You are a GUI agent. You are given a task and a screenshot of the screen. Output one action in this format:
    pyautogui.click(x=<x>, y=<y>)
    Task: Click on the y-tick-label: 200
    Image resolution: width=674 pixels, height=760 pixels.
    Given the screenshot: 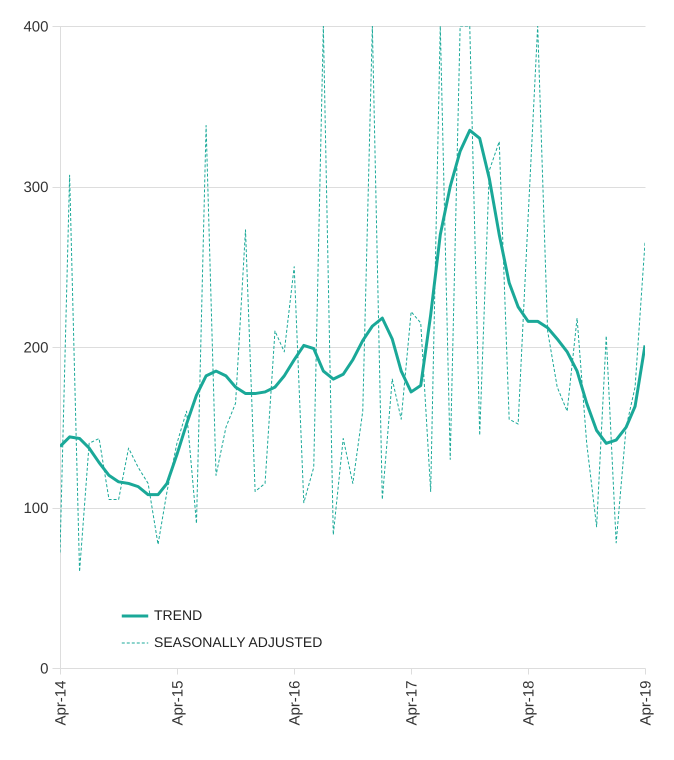 What is the action you would take?
    pyautogui.click(x=35, y=348)
    